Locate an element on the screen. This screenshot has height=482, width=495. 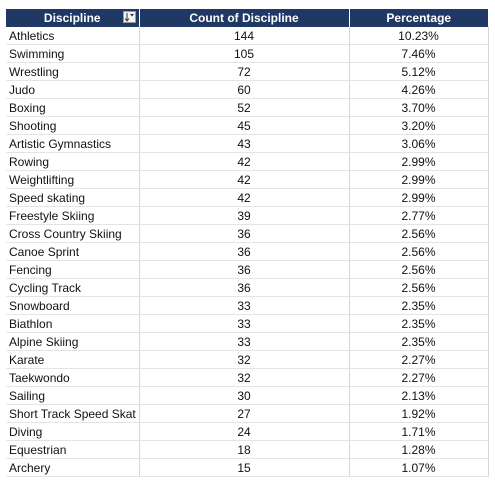
percentage-cell: 1.71% is located at coordinates (419, 431).